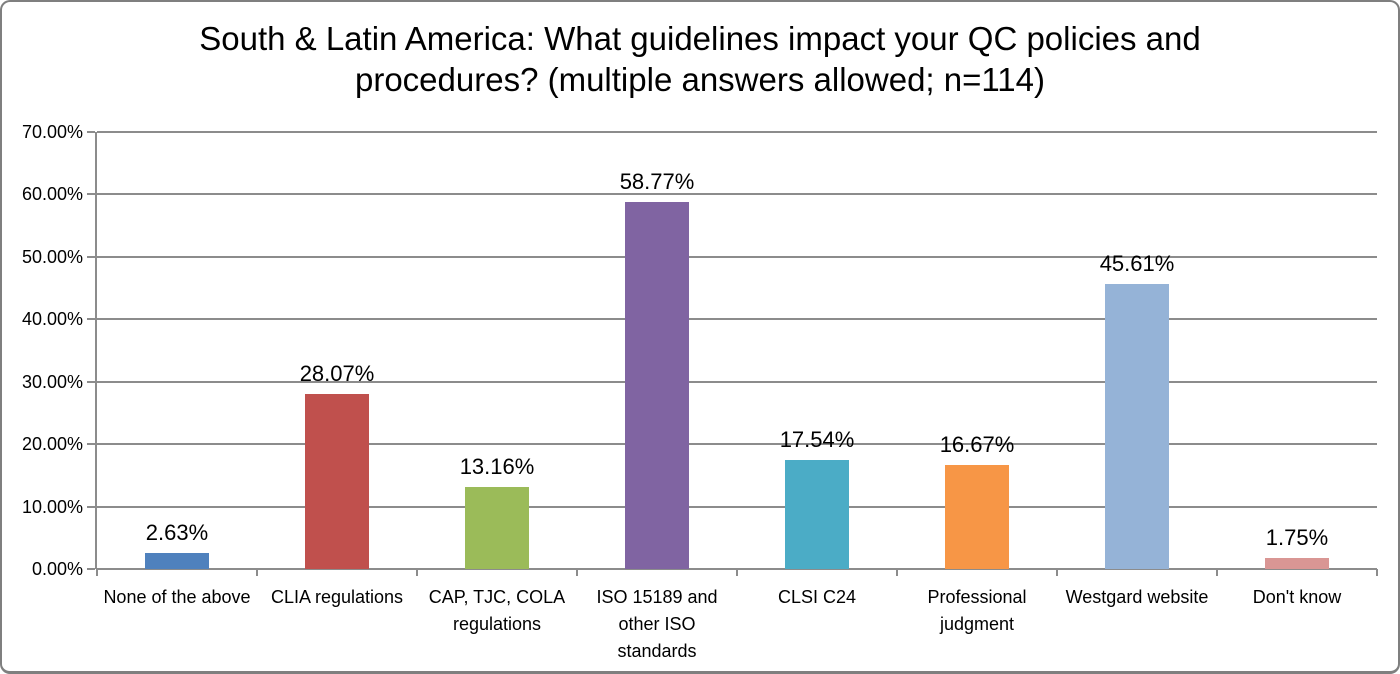  I want to click on category-label: ISO 15189 and other ISO standards, so click(657, 624).